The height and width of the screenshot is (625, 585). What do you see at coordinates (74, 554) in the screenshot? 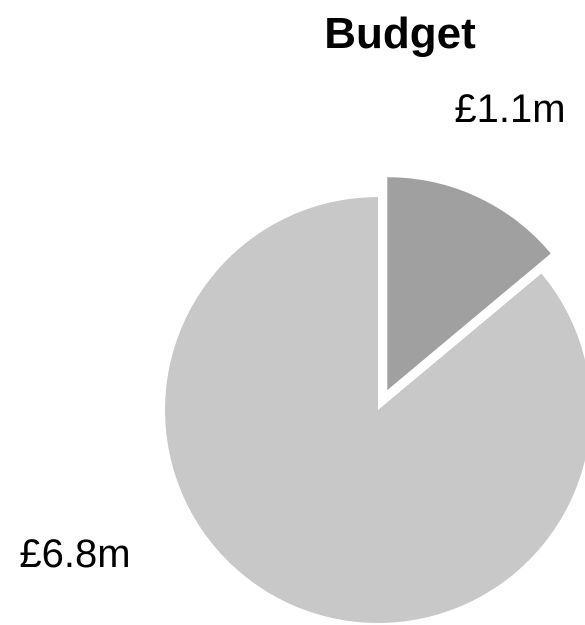
I see `pie-data-label-2: £6.8m` at bounding box center [74, 554].